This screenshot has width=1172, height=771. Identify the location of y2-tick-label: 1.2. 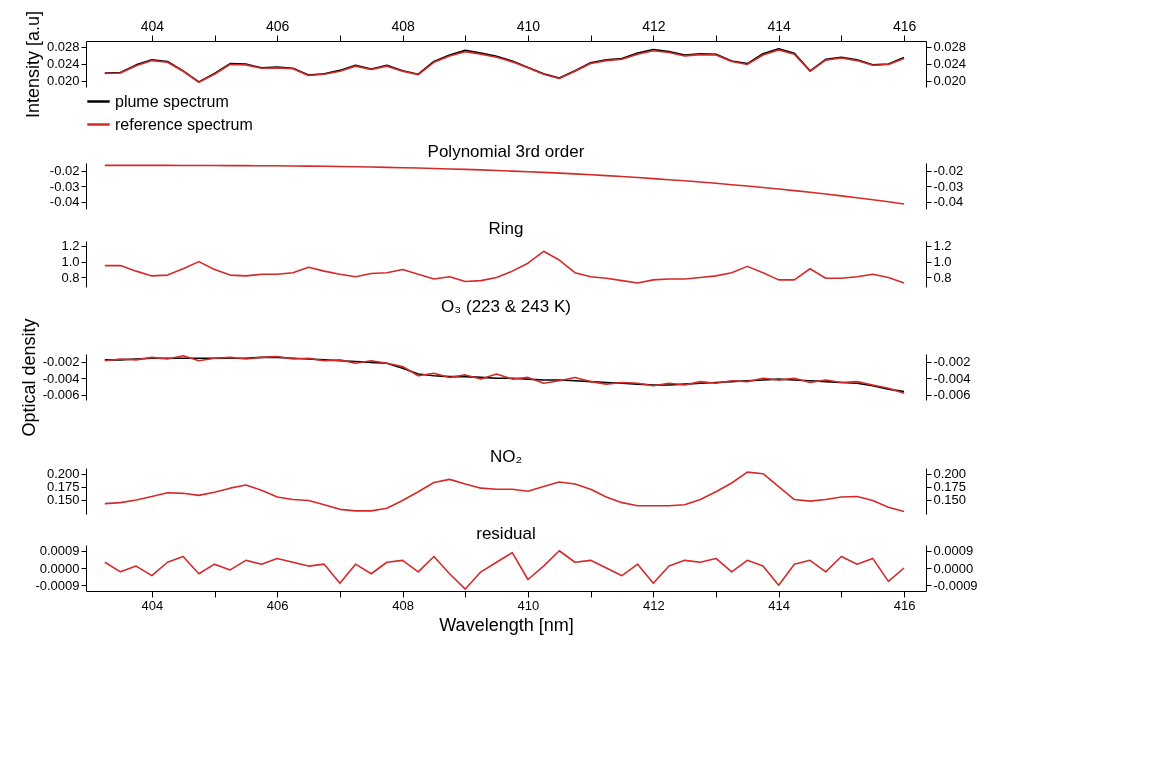
(942, 246).